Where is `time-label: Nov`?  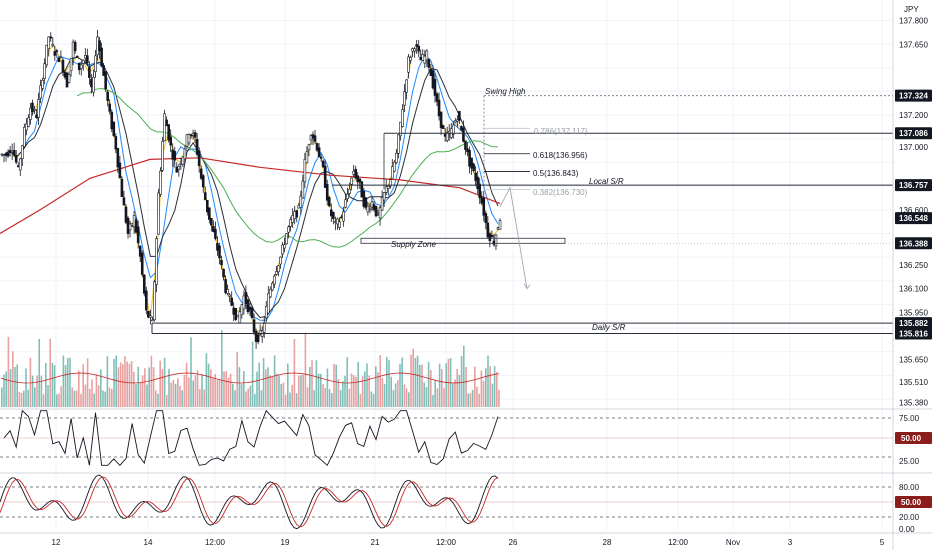
time-label: Nov is located at coordinates (733, 542).